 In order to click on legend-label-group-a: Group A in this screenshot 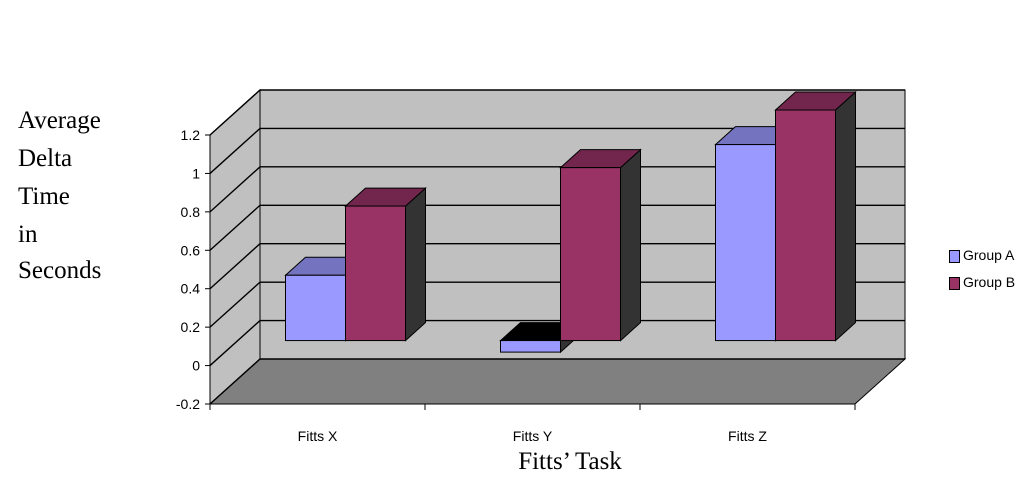, I will do `click(989, 255)`.